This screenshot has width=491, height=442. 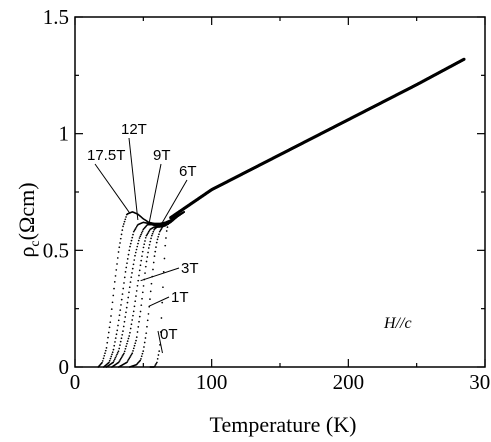 I want to click on curve-label-6T: 6T, so click(x=188, y=171).